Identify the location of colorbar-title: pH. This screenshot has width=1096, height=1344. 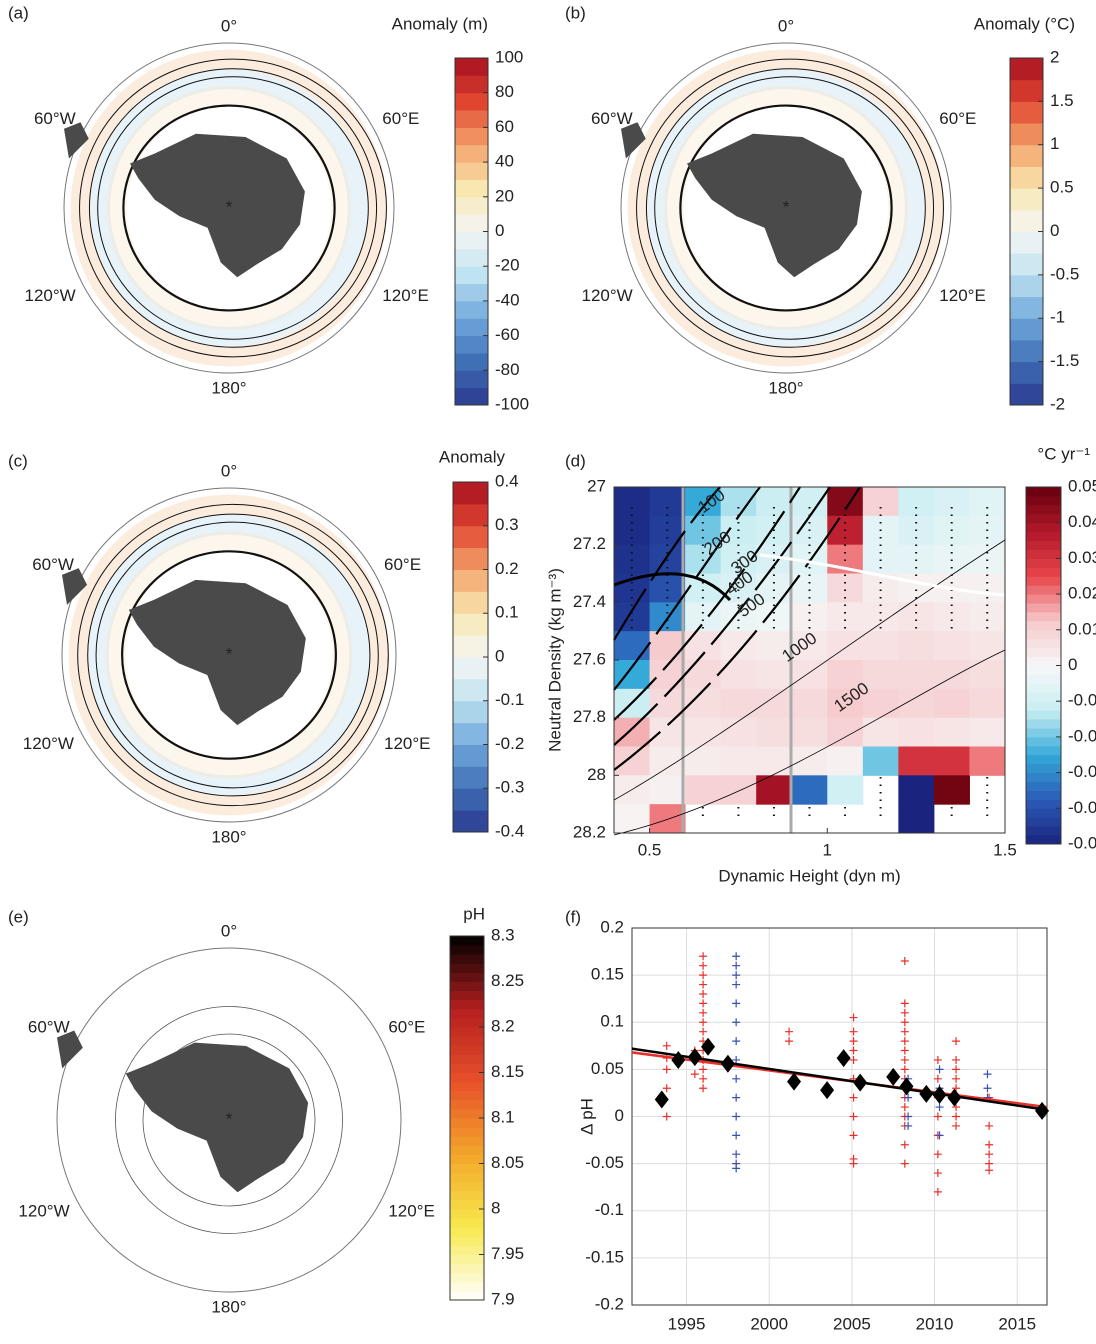
(474, 913).